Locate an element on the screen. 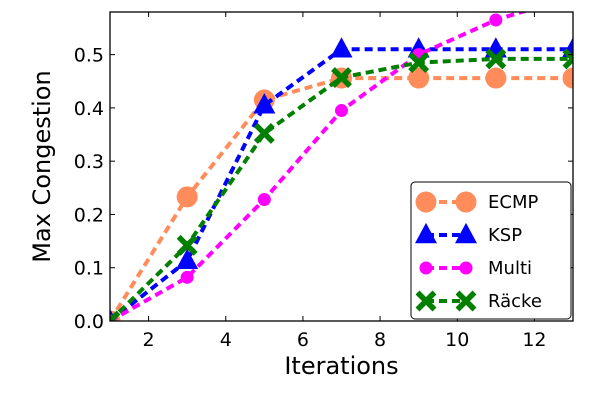 This screenshot has width=598, height=401. legend-box is located at coordinates (491, 250).